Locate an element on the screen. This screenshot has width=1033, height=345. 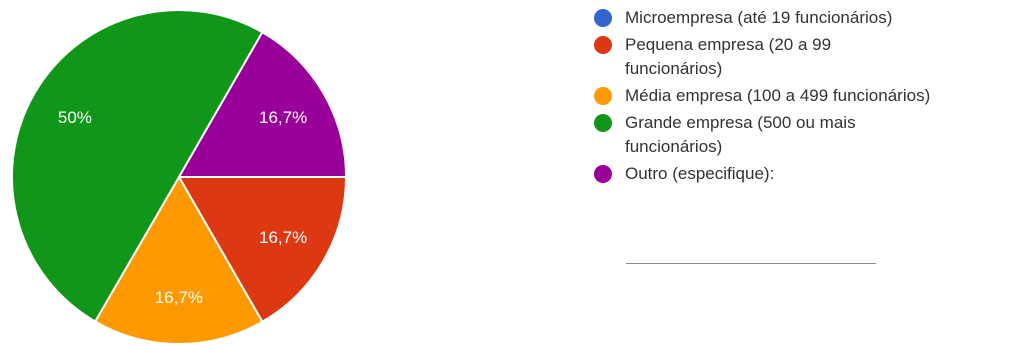
legend-item-media-empresa: Média empresa (100 a 499 funcionários) is located at coordinates (813, 96).